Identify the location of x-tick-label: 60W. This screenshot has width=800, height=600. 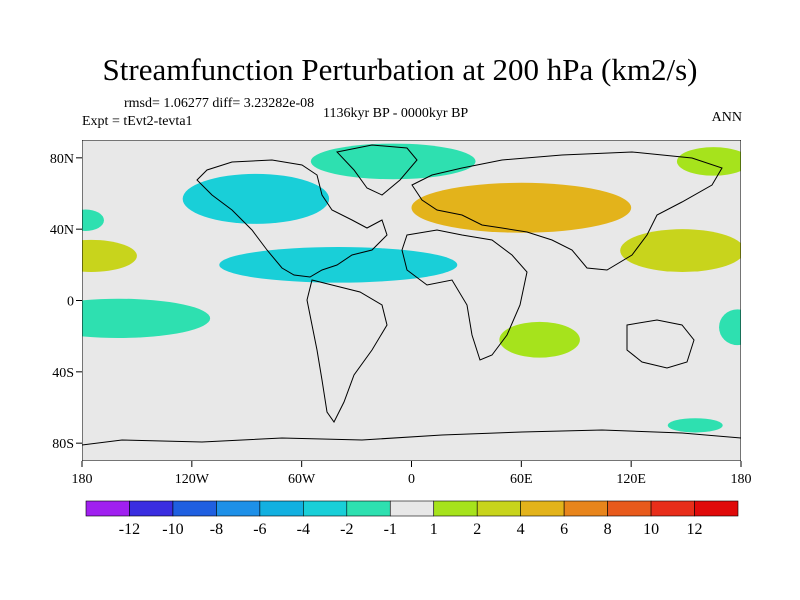
(302, 479).